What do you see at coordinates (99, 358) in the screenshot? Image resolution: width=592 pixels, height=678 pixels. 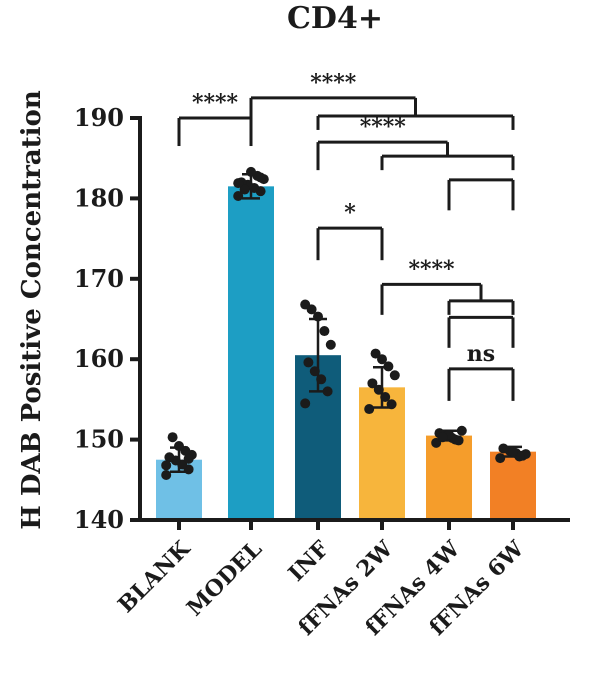 I see `y-tick-label: 160` at bounding box center [99, 358].